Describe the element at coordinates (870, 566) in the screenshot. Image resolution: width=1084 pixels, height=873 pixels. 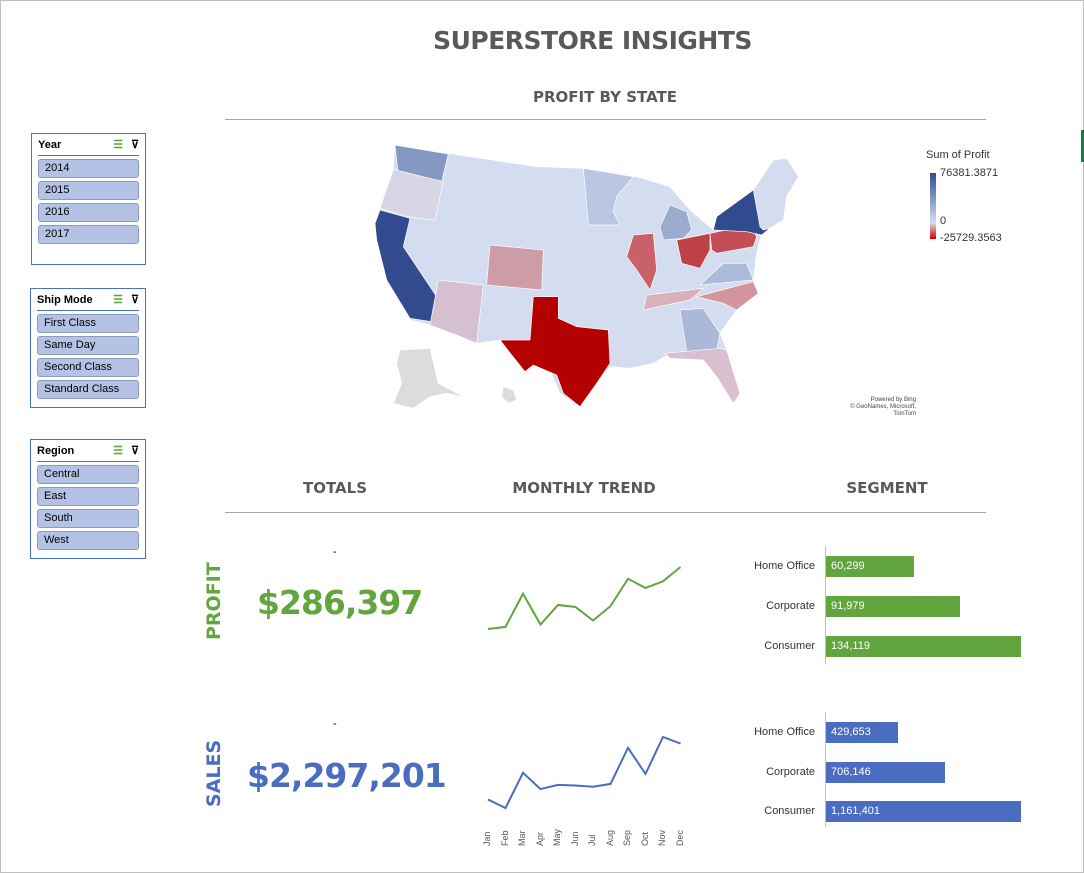
I see `segment-bar: 60,299` at that location.